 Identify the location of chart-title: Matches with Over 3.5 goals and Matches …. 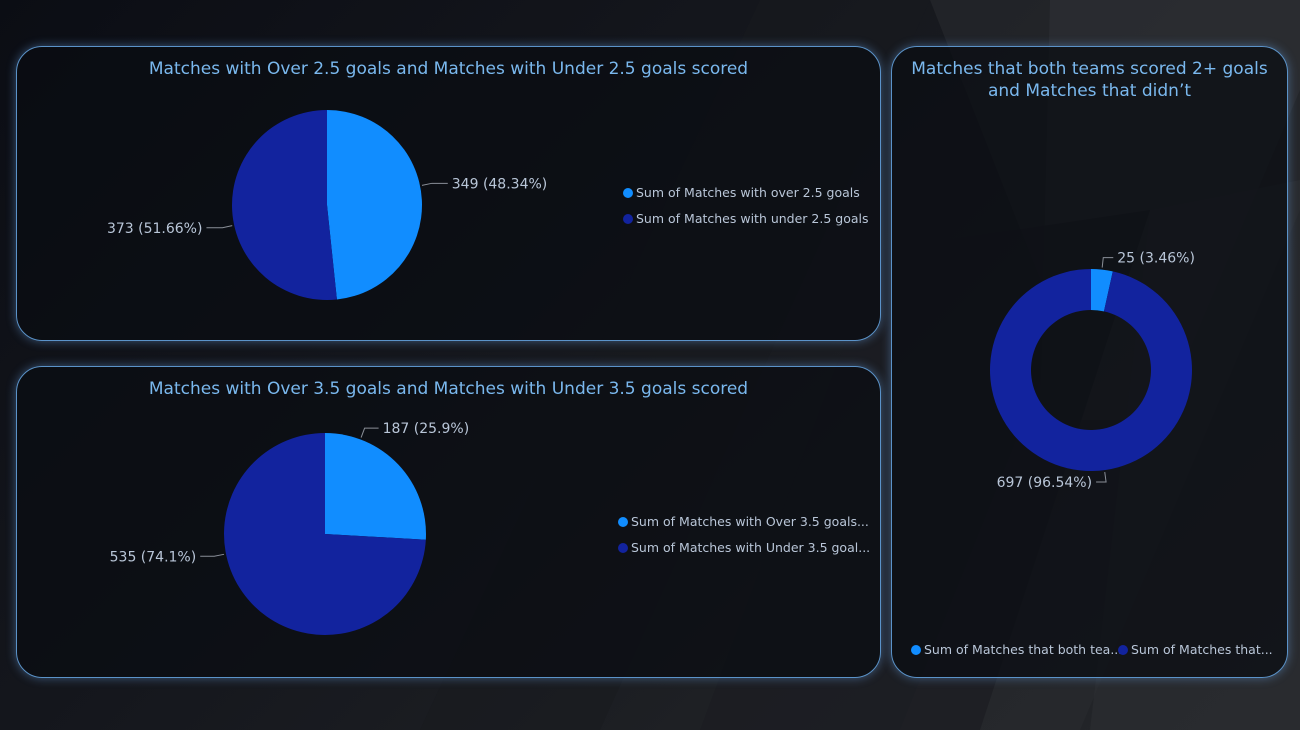
(448, 389).